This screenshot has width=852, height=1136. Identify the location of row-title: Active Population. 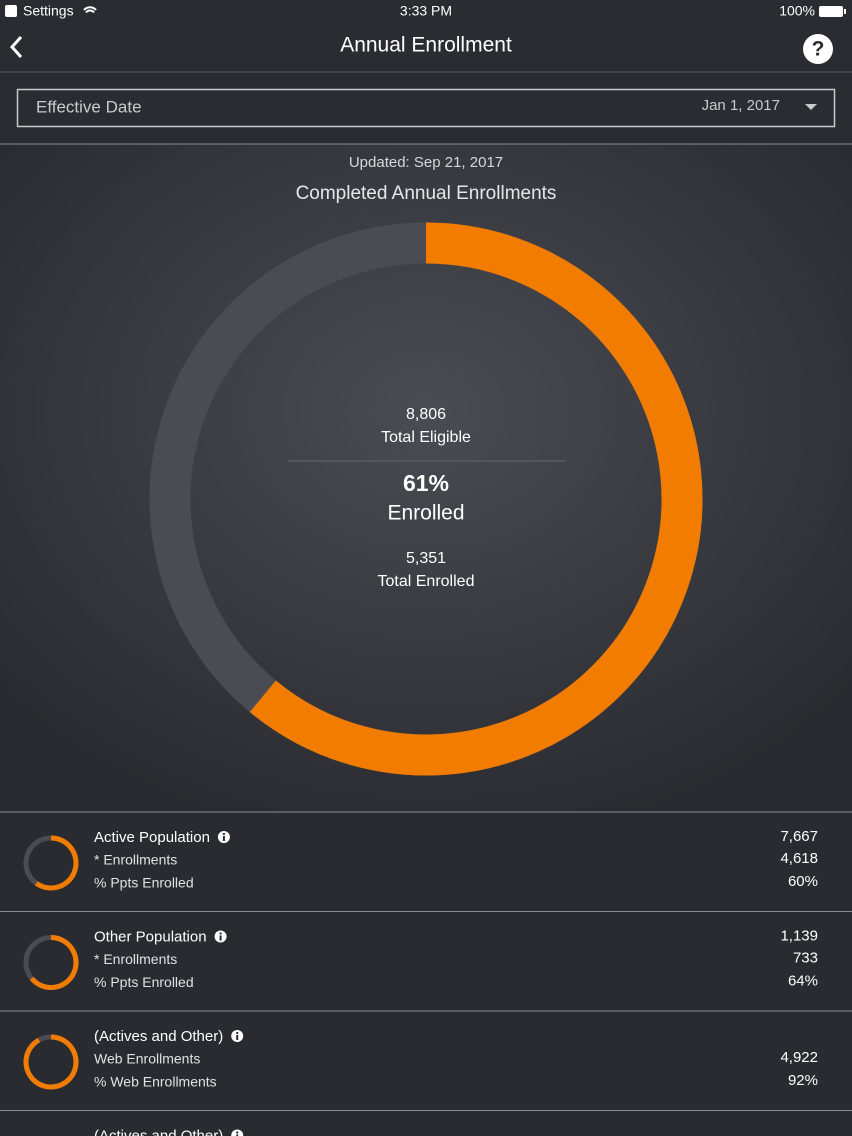
(152, 837).